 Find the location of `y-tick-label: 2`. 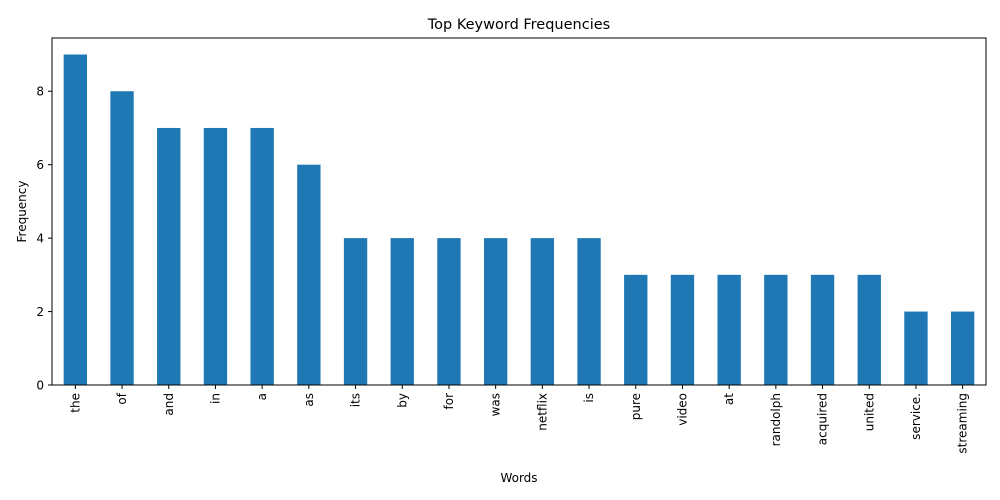

y-tick-label: 2 is located at coordinates (40, 312).